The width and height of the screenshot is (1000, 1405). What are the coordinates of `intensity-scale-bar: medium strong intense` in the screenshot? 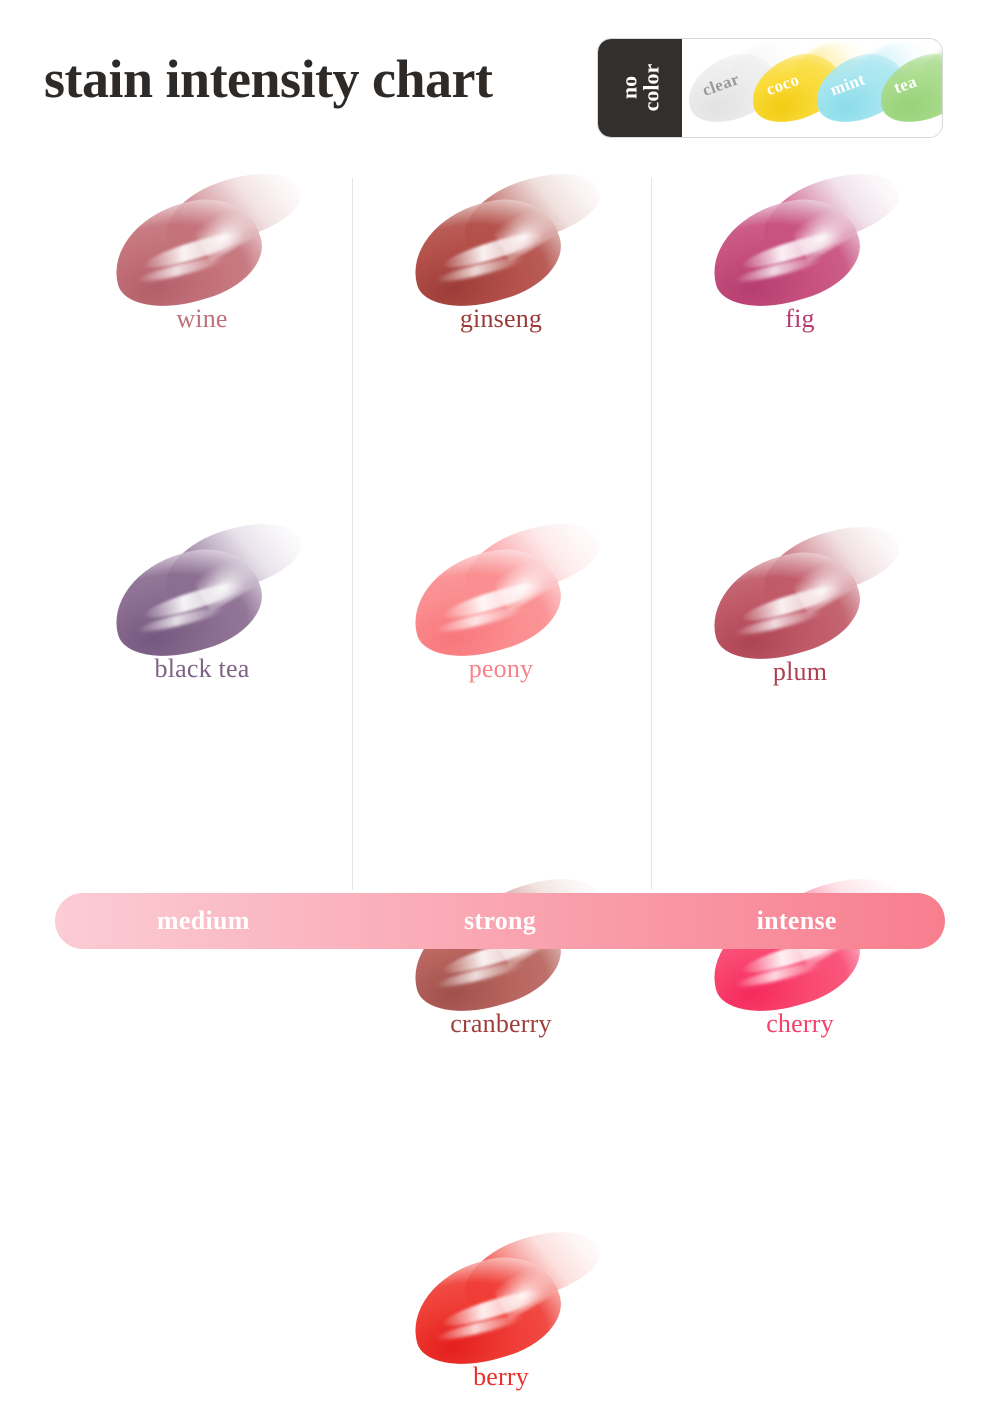 It's located at (500, 921).